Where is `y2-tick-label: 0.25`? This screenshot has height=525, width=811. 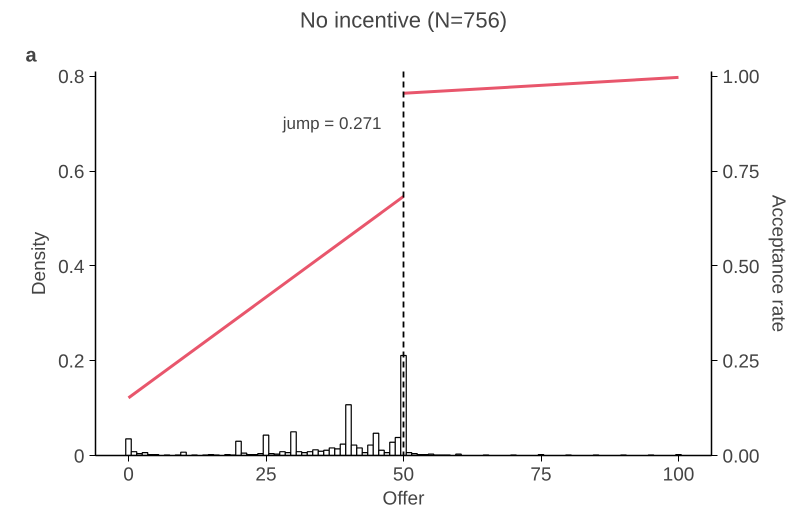
y2-tick-label: 0.25 is located at coordinates (741, 362).